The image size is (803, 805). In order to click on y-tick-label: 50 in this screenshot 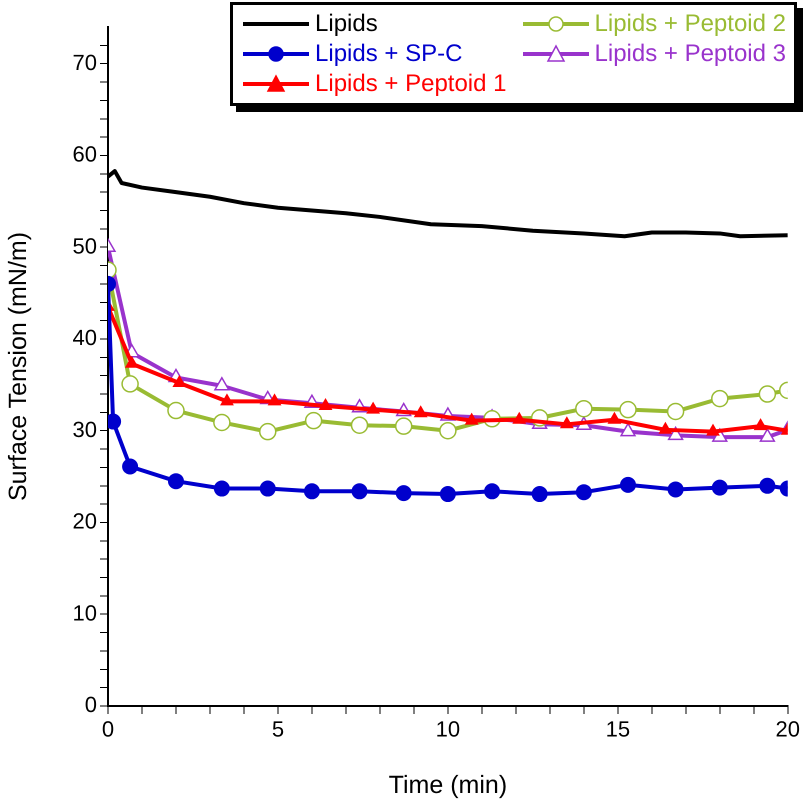, I will do `click(84, 245)`.